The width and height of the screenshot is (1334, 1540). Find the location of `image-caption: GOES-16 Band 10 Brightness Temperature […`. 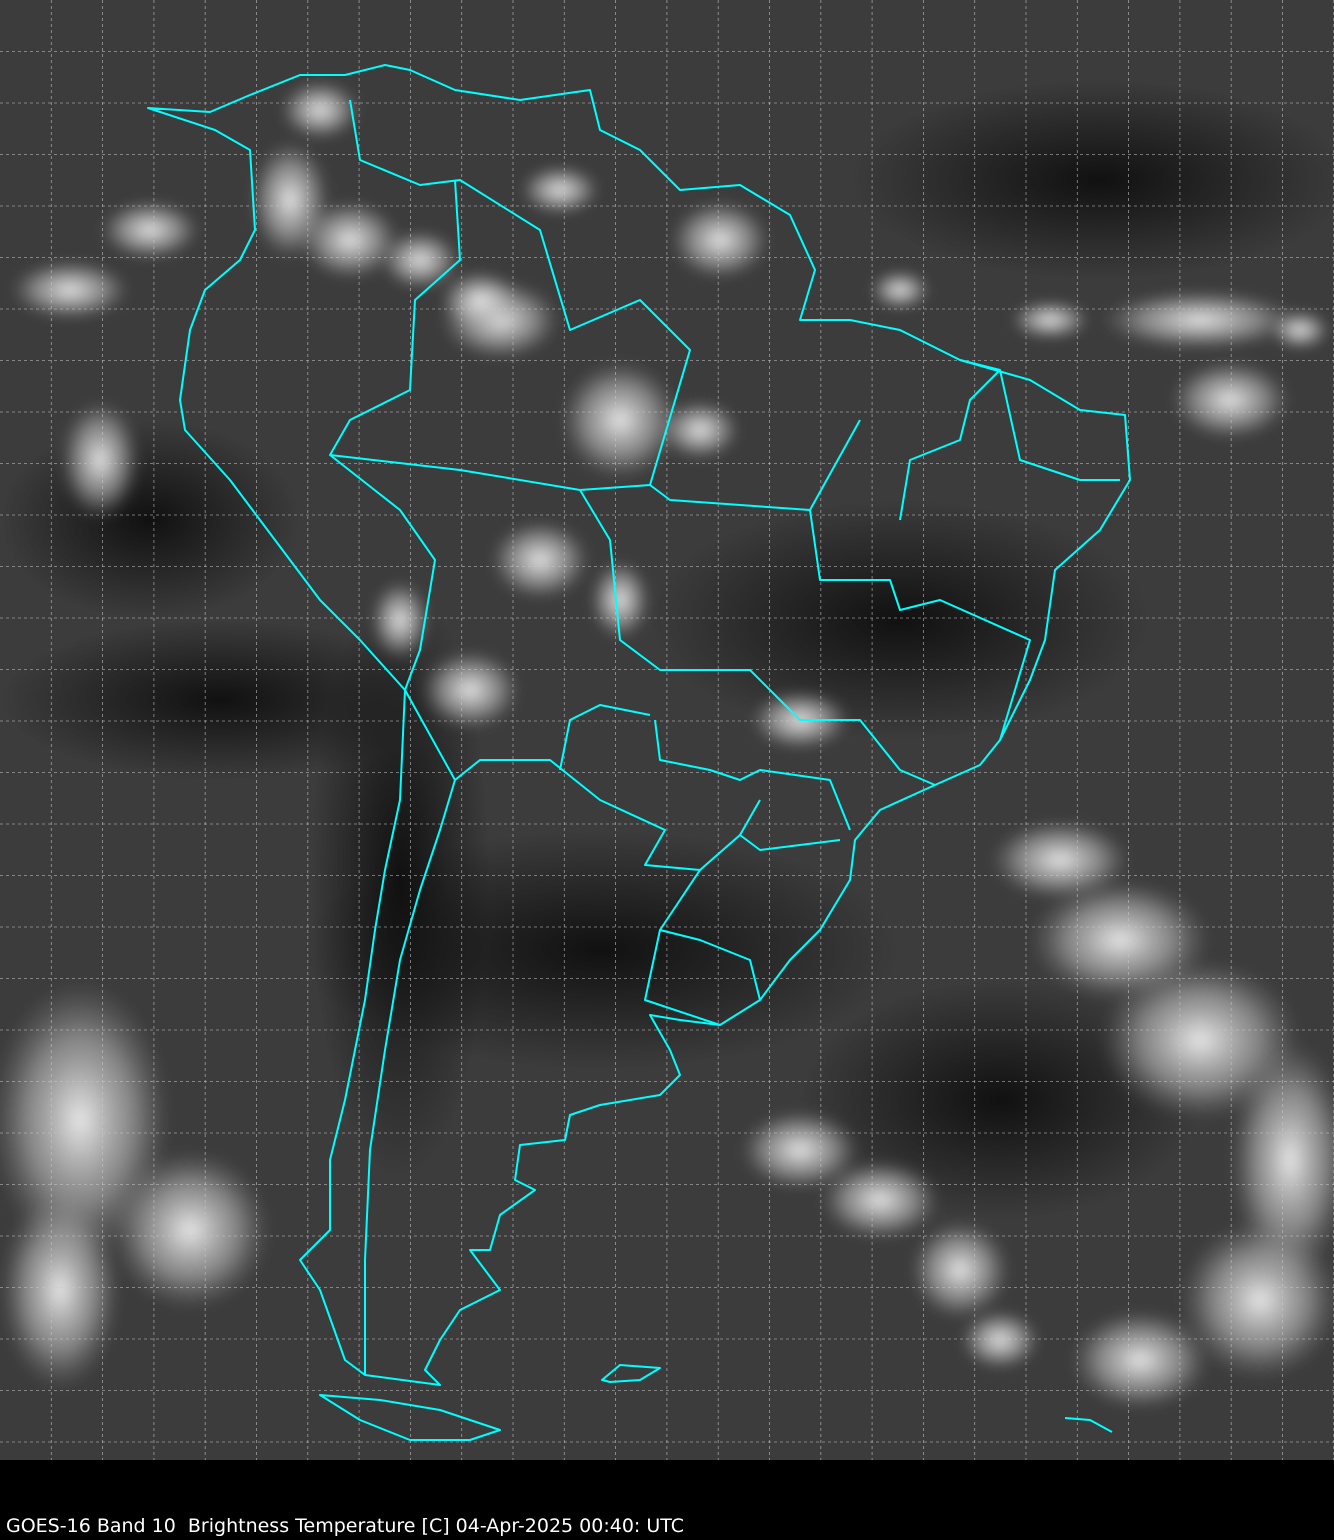

image-caption: GOES-16 Band 10 Brightness Temperature [… is located at coordinates (345, 1526).